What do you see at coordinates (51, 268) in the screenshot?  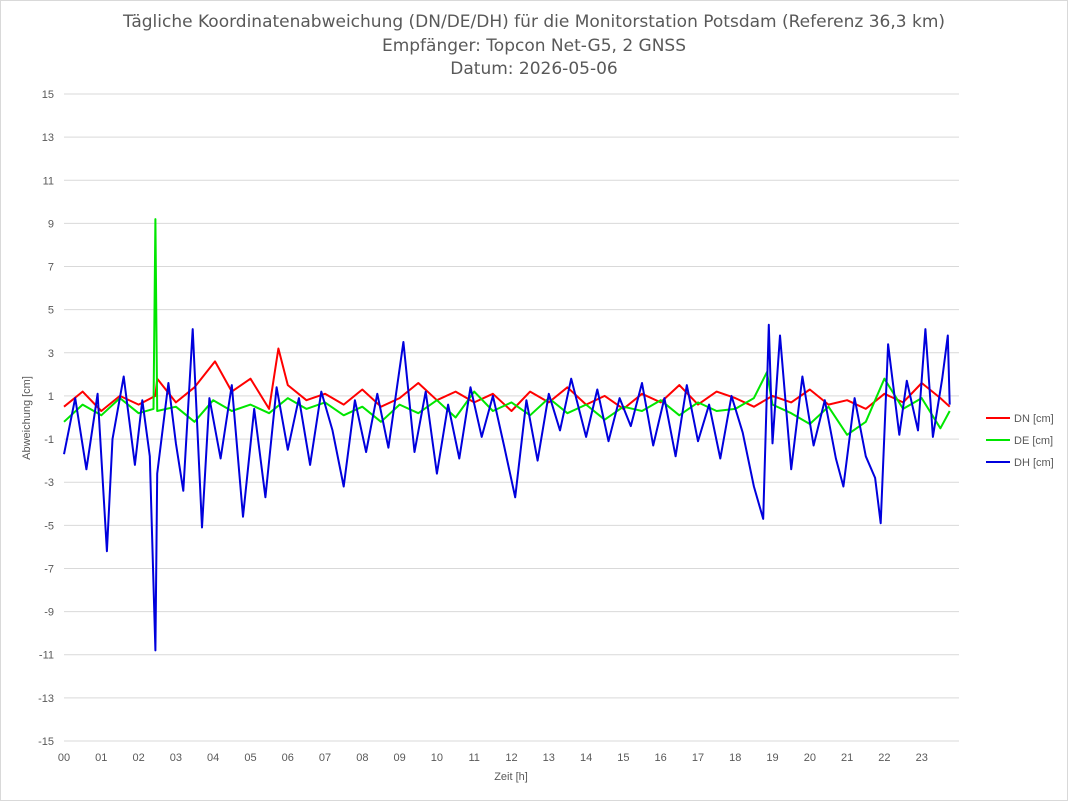 I see `y-tick-label-11: 7` at bounding box center [51, 268].